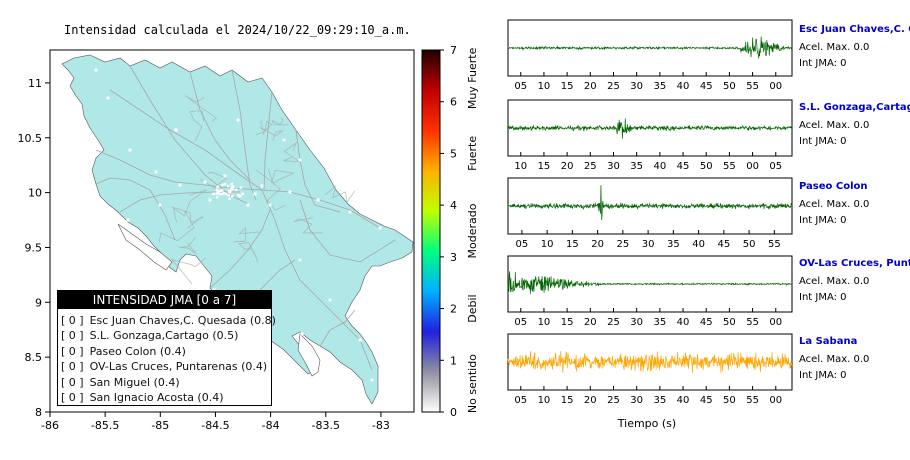  I want to click on colorbar-category-label: Debil, so click(472, 308).